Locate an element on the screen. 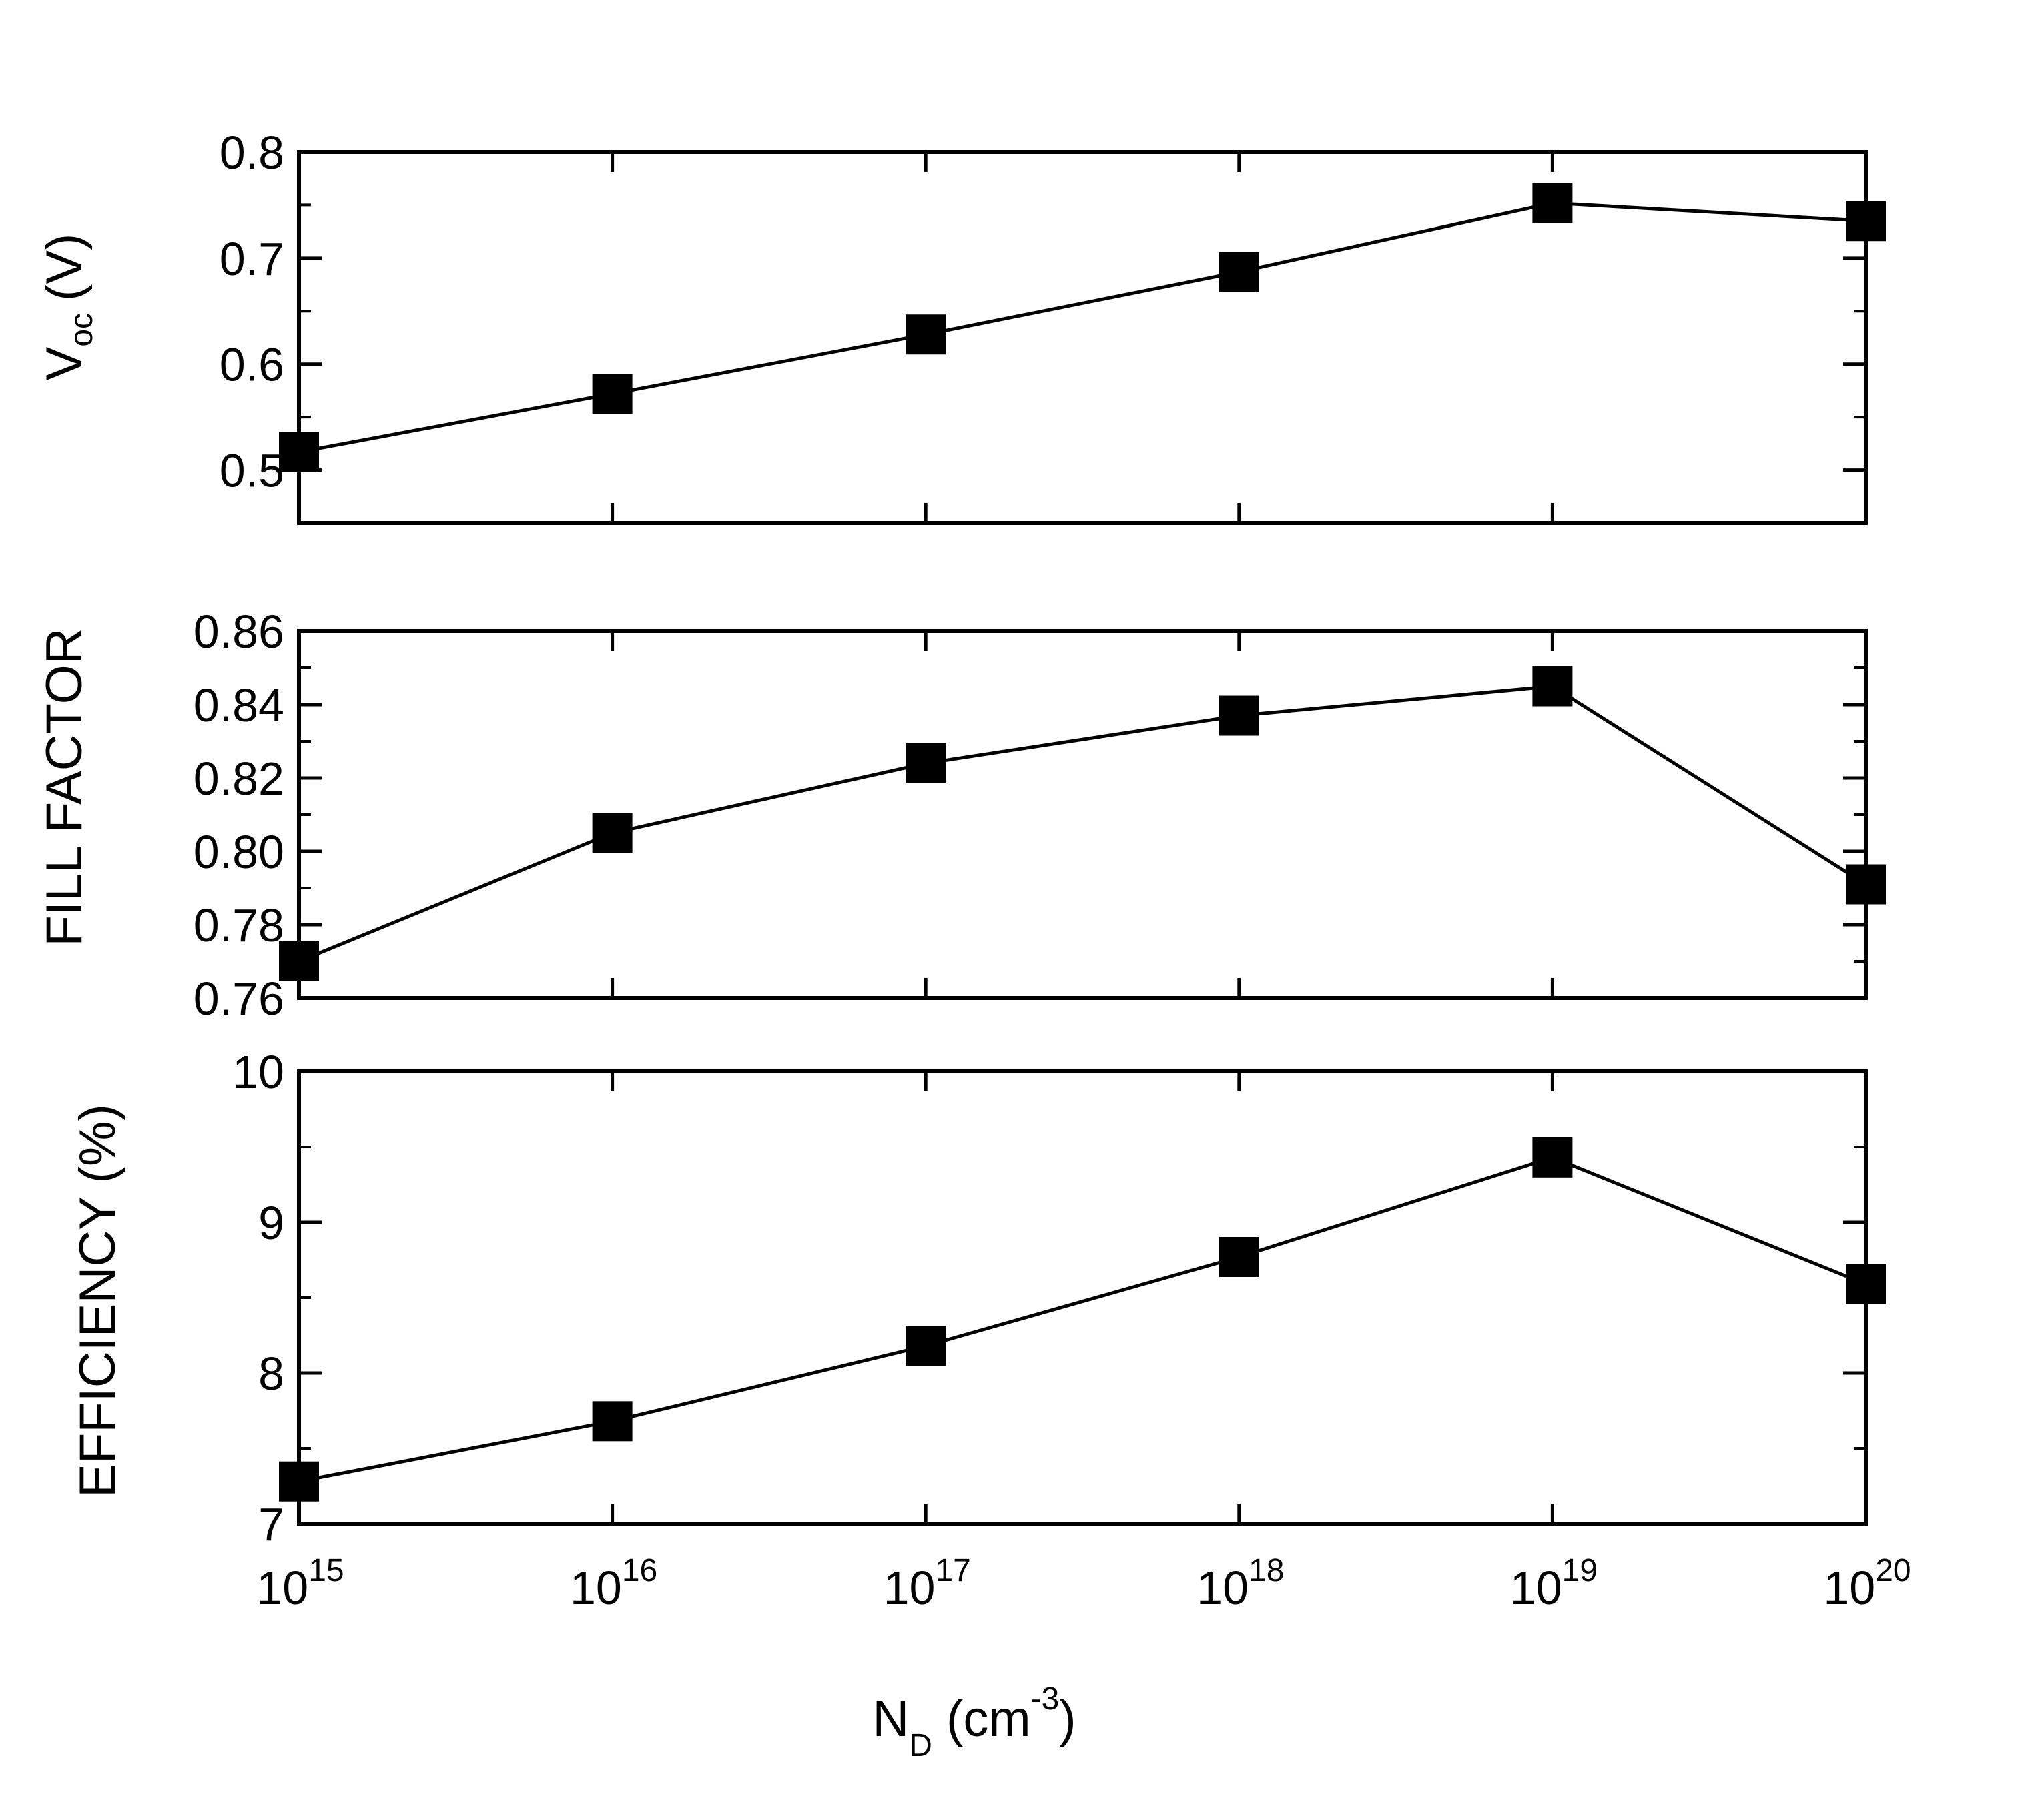 The height and width of the screenshot is (1820, 2042). x-tick-label: 1020 is located at coordinates (1867, 1583).